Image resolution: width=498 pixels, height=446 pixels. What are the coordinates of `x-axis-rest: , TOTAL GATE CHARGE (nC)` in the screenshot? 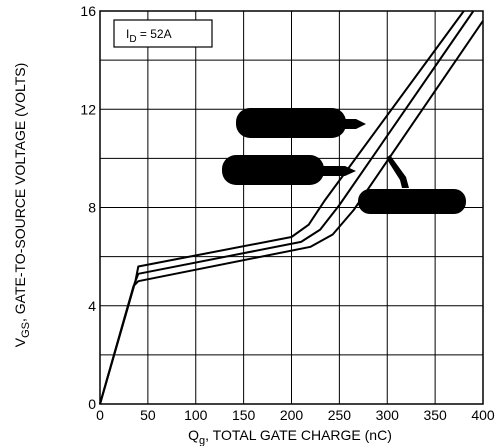 It's located at (298, 435).